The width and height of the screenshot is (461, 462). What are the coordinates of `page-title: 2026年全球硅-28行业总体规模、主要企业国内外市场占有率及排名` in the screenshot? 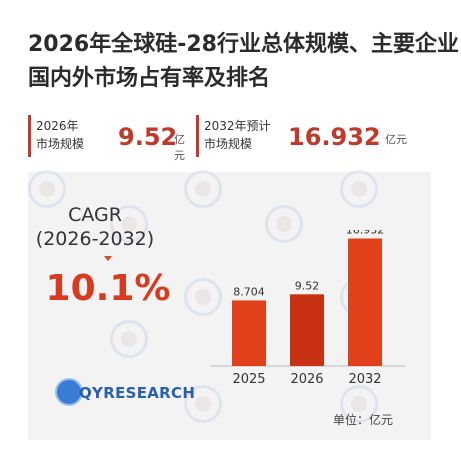 It's located at (243, 61).